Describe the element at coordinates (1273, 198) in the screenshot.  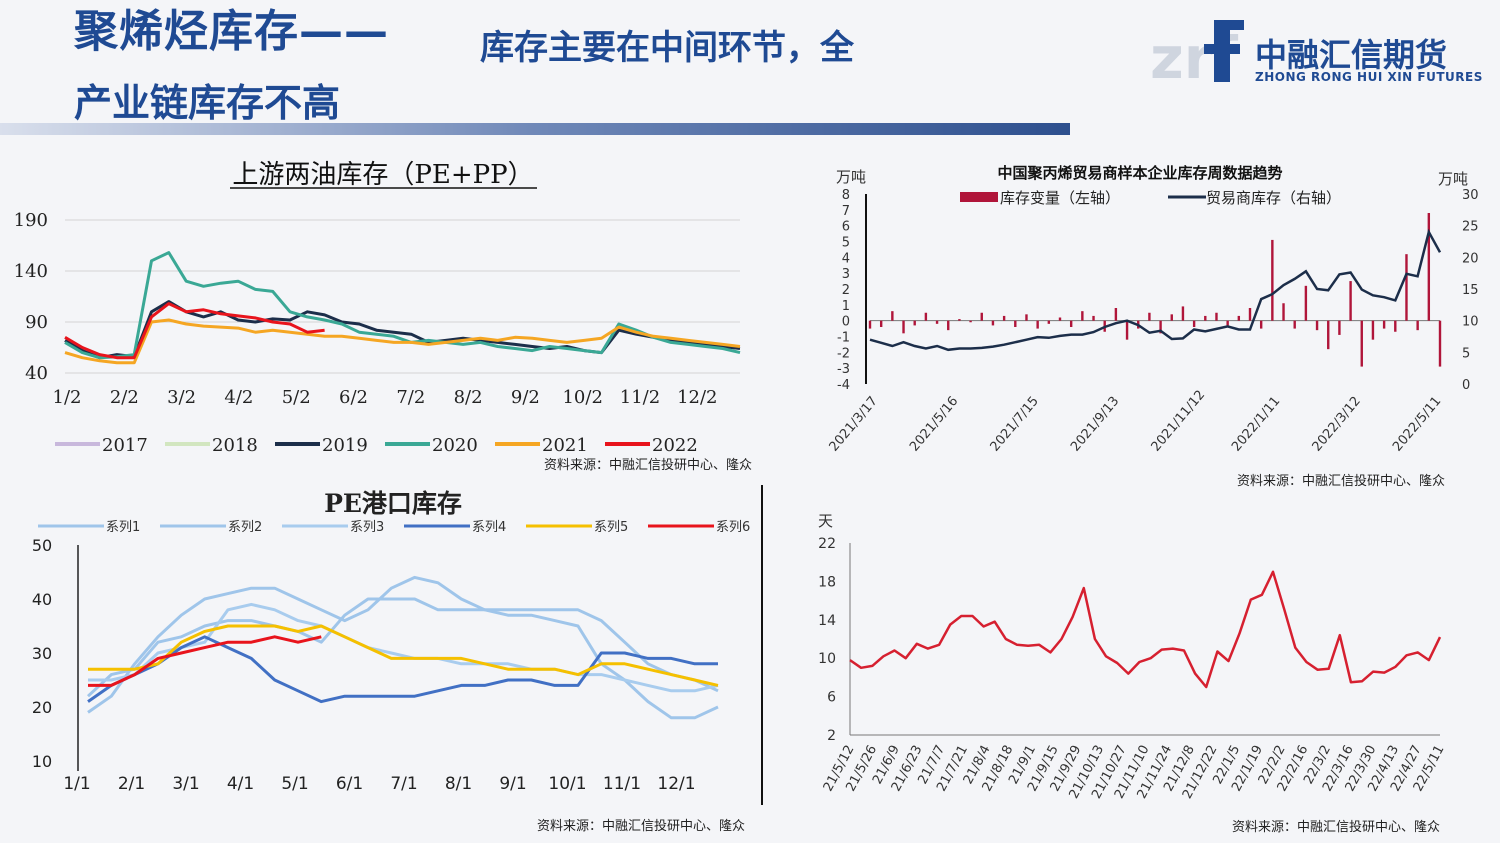
I see `legend-label: 贸易商库存（右轴）` at that location.